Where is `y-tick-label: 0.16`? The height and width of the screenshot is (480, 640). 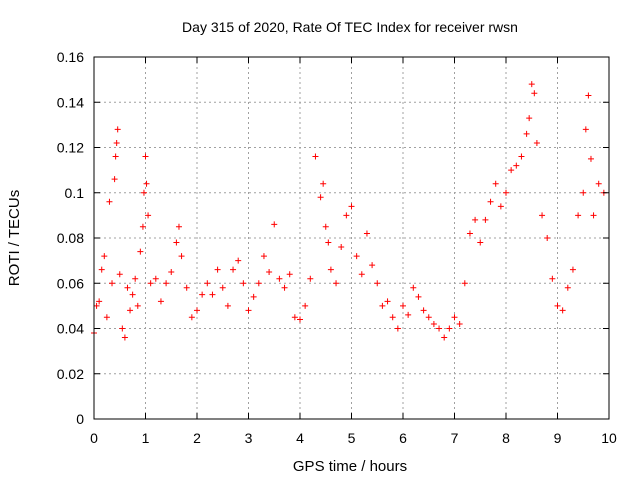
y-tick-label: 0.16 is located at coordinates (70, 57).